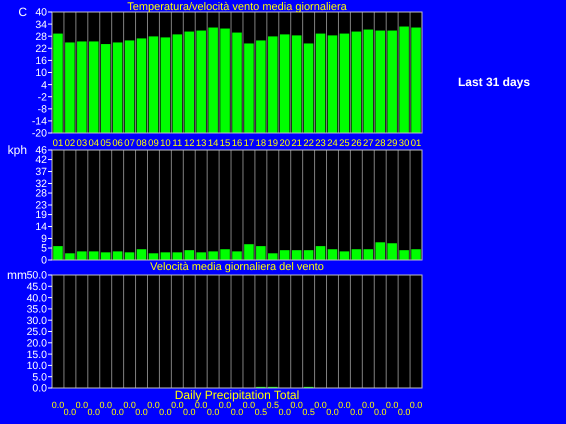 Image resolution: width=566 pixels, height=424 pixels. What do you see at coordinates (494, 82) in the screenshot?
I see `text: Last 31 days` at bounding box center [494, 82].